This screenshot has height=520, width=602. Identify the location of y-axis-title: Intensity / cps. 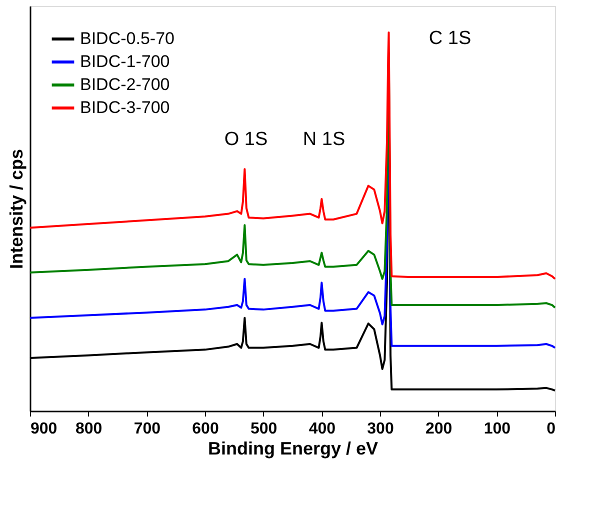
(16, 209).